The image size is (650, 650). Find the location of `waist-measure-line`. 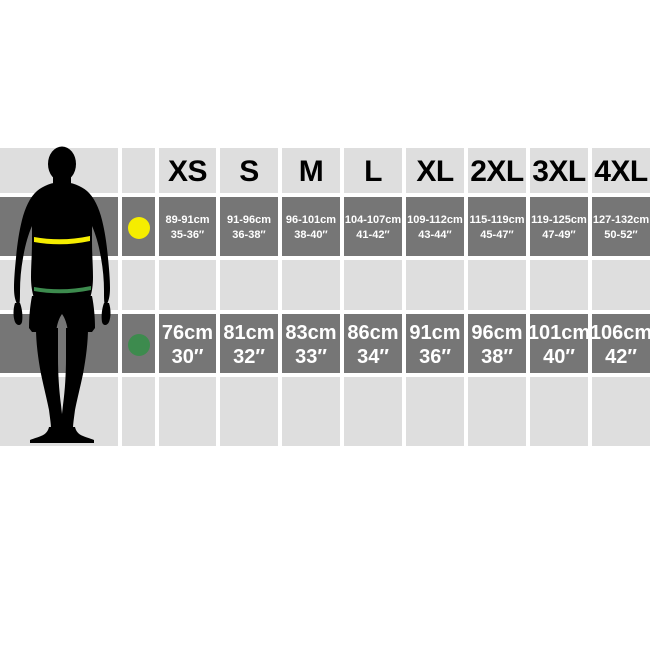

waist-measure-line is located at coordinates (62, 290).